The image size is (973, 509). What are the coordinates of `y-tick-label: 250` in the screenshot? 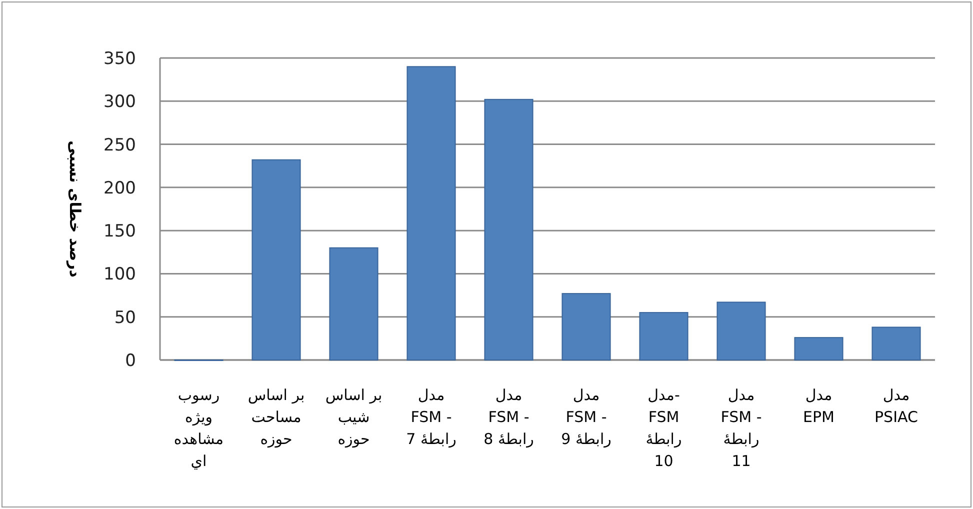 It's located at (120, 145).